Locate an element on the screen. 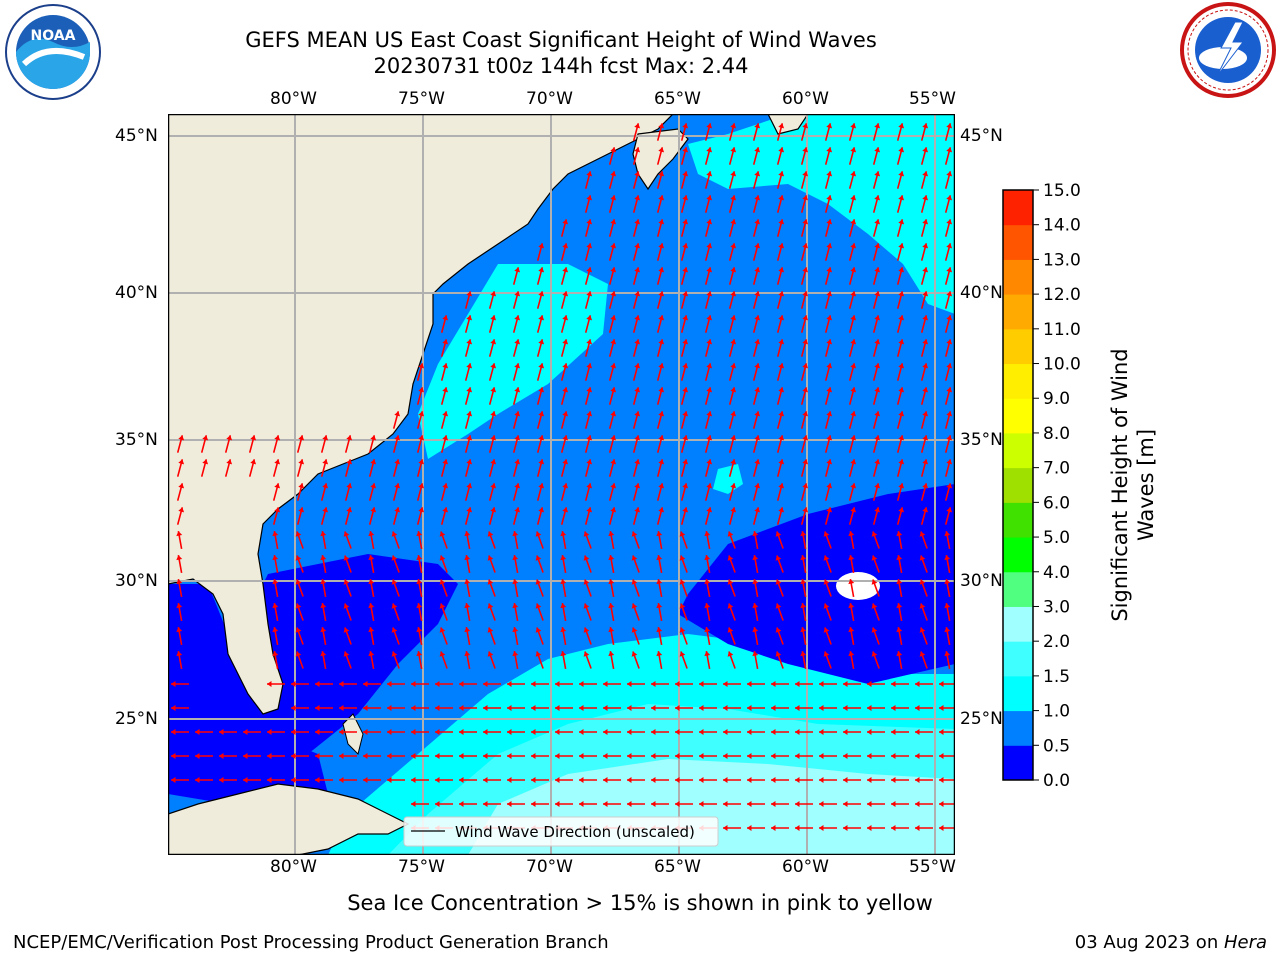 This screenshot has height=960, width=1280. chart-subtitle: 20230731 t00z 144h fcst Max: 2.44 is located at coordinates (561, 66).